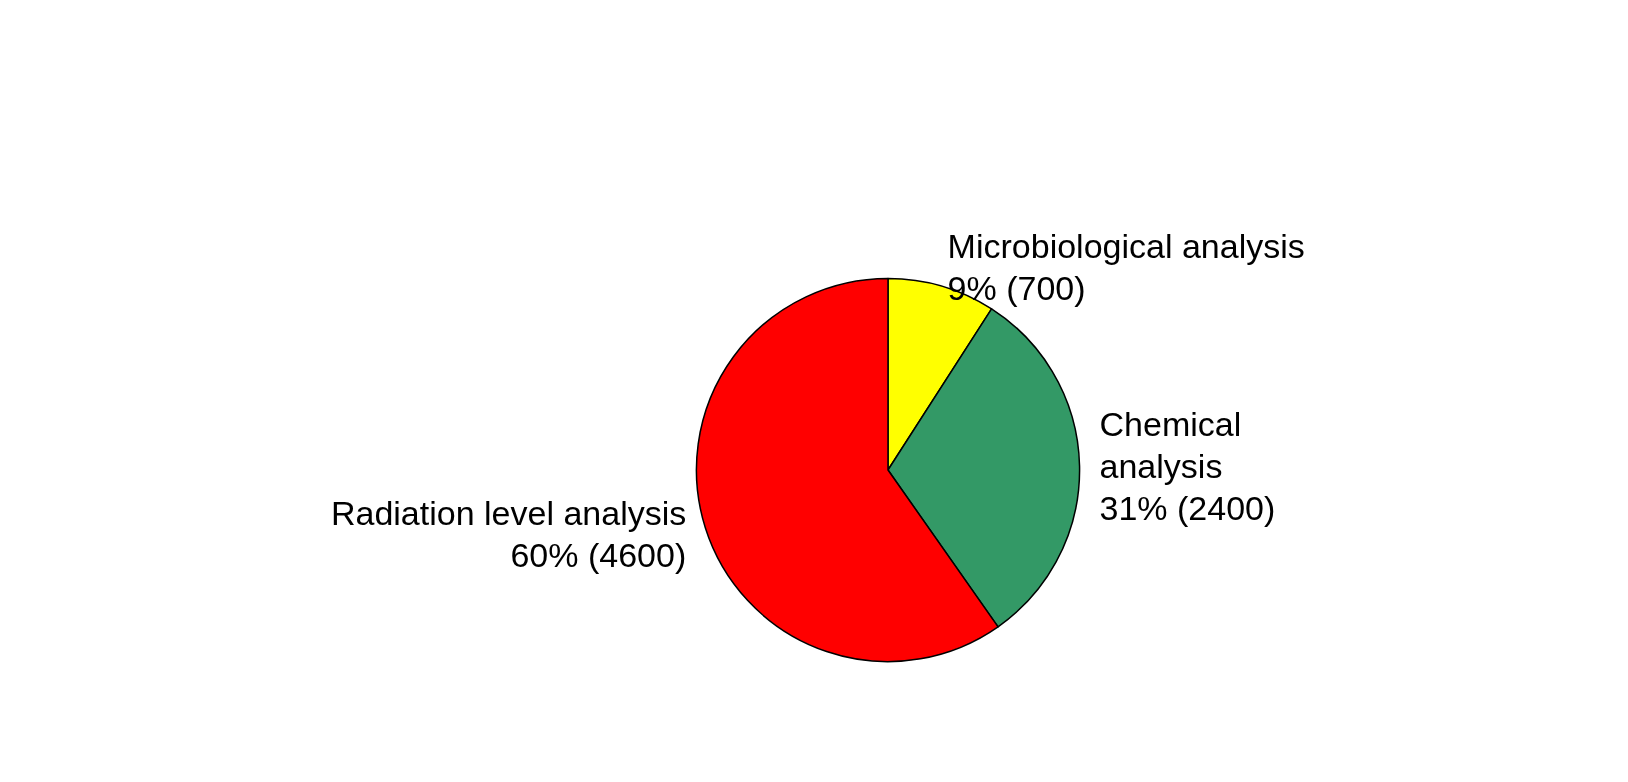  What do you see at coordinates (508, 512) in the screenshot?
I see `slice-label: Radiation level analysis` at bounding box center [508, 512].